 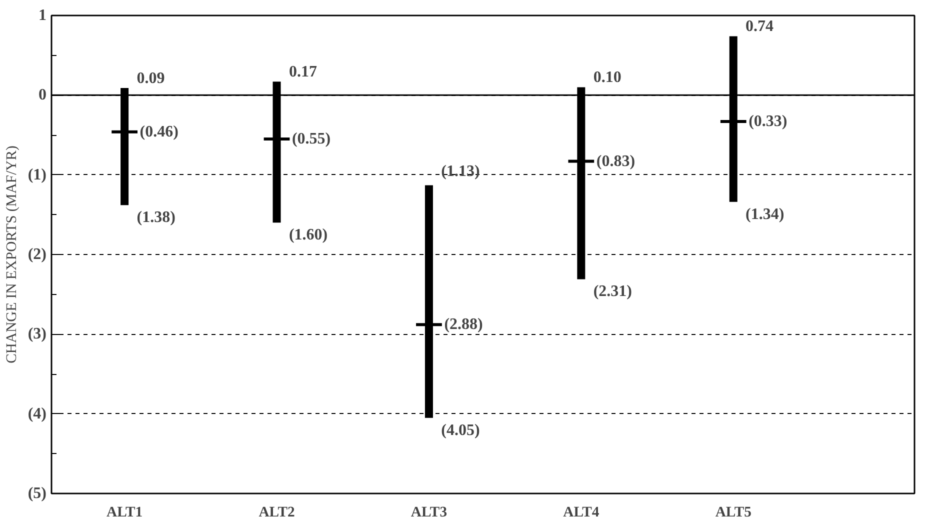 I want to click on annotation: 0.09, so click(x=150, y=78).